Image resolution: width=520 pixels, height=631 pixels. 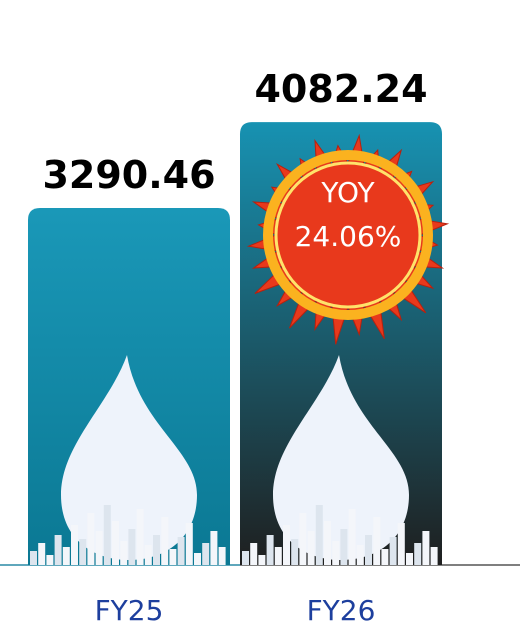 What do you see at coordinates (341, 610) in the screenshot?
I see `x-tick-label: FY26` at bounding box center [341, 610].